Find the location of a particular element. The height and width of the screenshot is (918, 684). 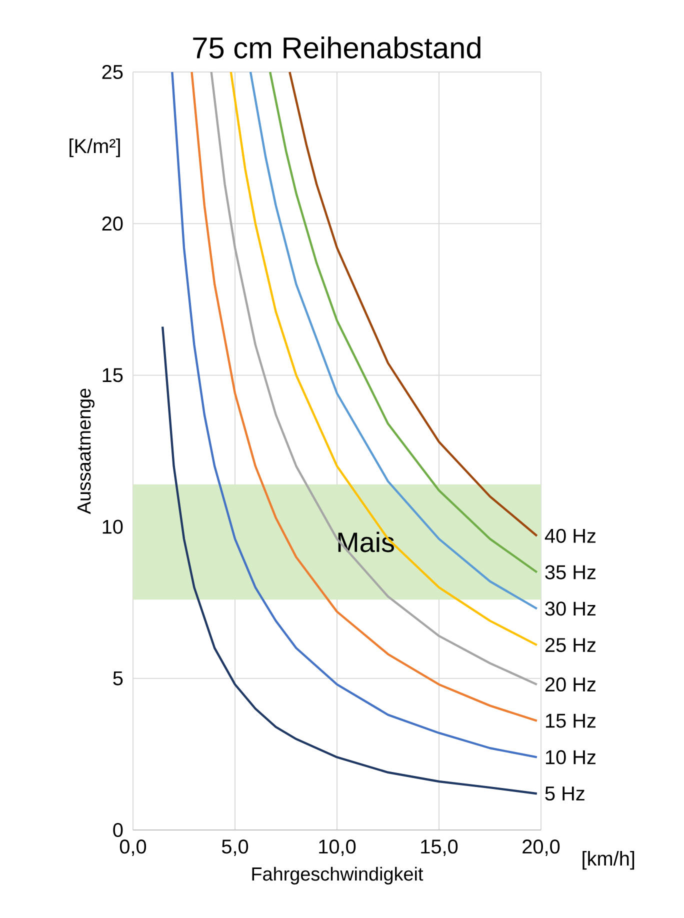

series-label: 5 Hz is located at coordinates (564, 793).